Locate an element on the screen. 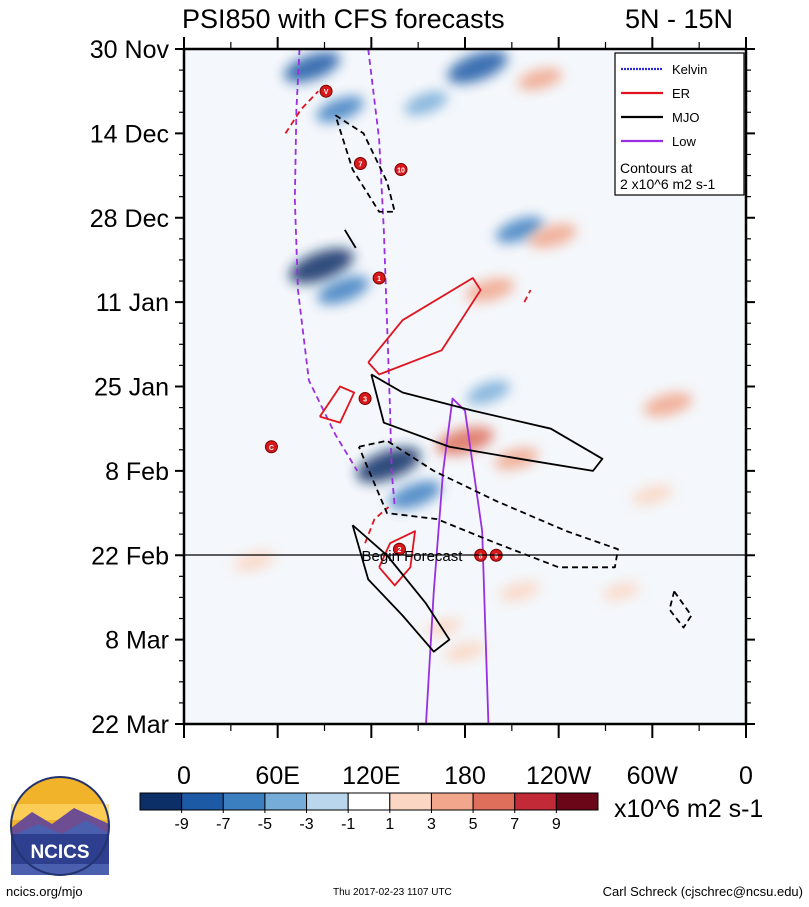 Image resolution: width=809 pixels, height=907 pixels. y-tick-label: 8 Feb is located at coordinates (137, 472).